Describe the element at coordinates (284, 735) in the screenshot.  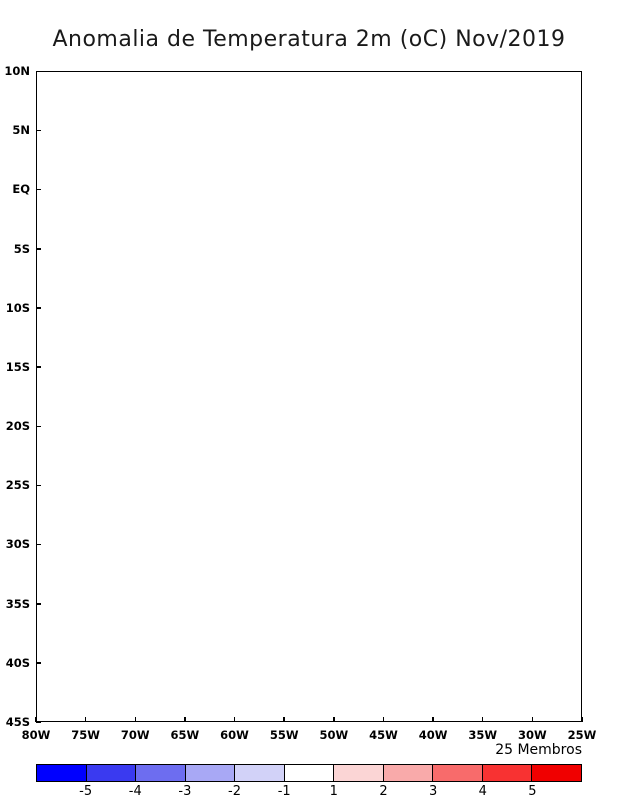
I see `x-axis-tick-label: 55W` at that location.